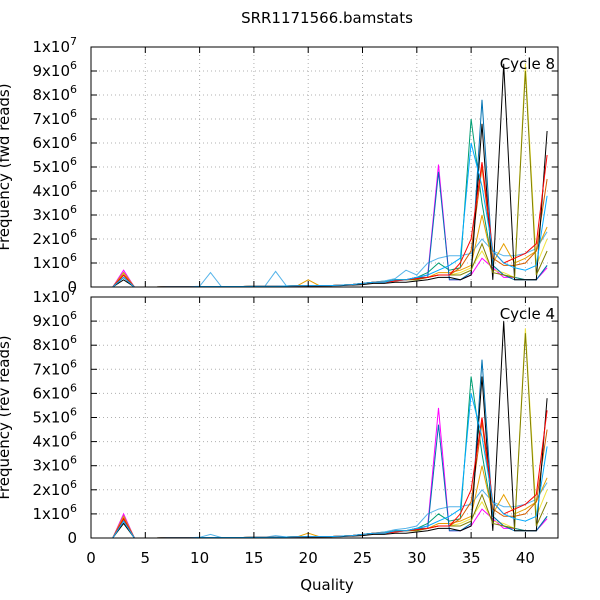  What do you see at coordinates (416, 558) in the screenshot?
I see `panel-2-x-tick-label: 30` at bounding box center [416, 558].